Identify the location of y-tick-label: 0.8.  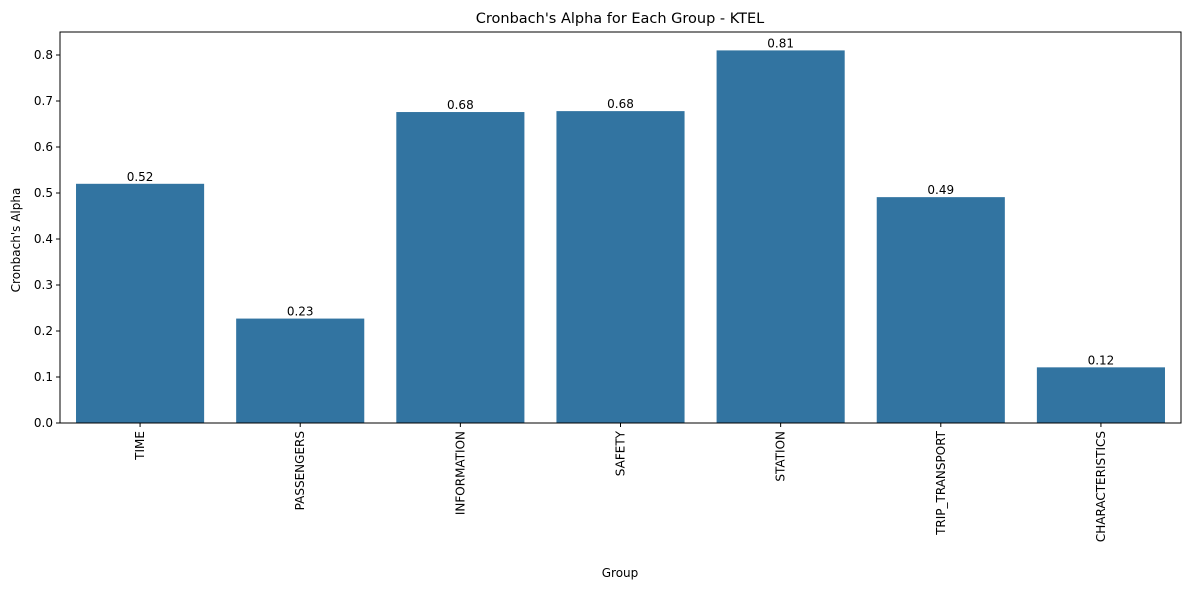
(43, 55).